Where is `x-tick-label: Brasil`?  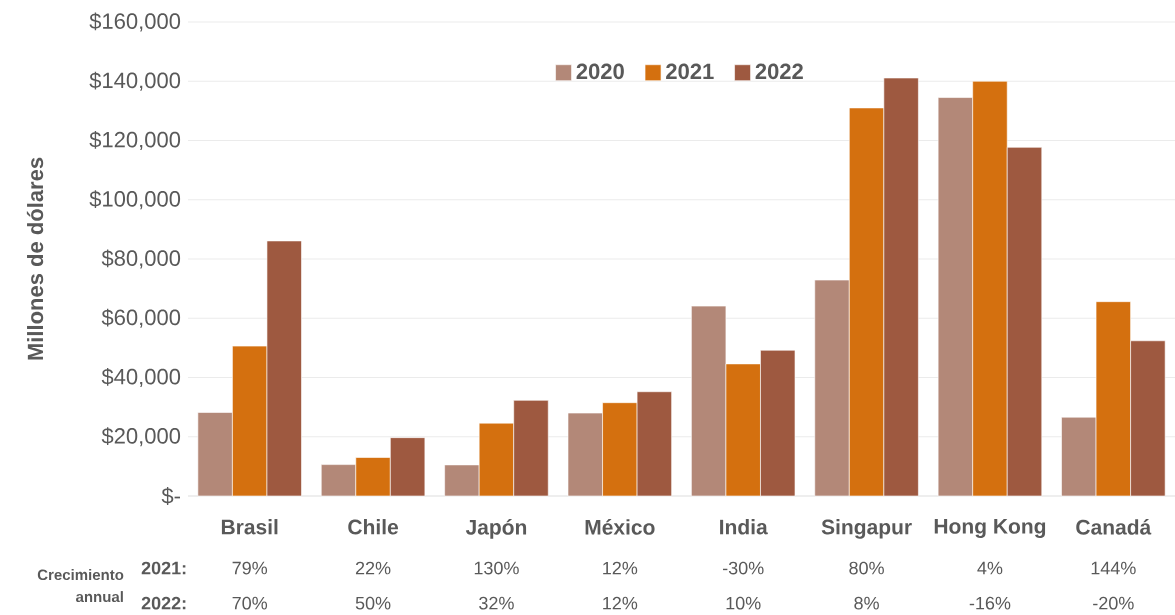
x-tick-label: Brasil is located at coordinates (249, 527).